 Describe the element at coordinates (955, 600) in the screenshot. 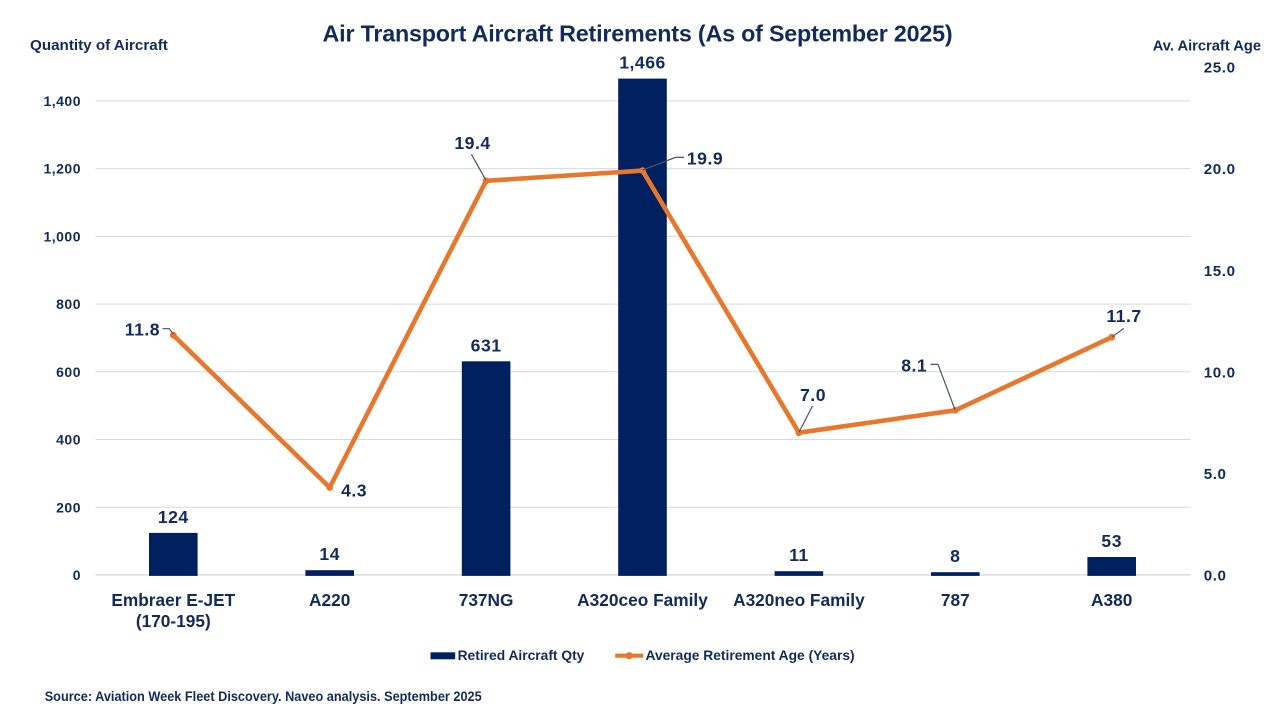

I see `svg-text: 787` at that location.